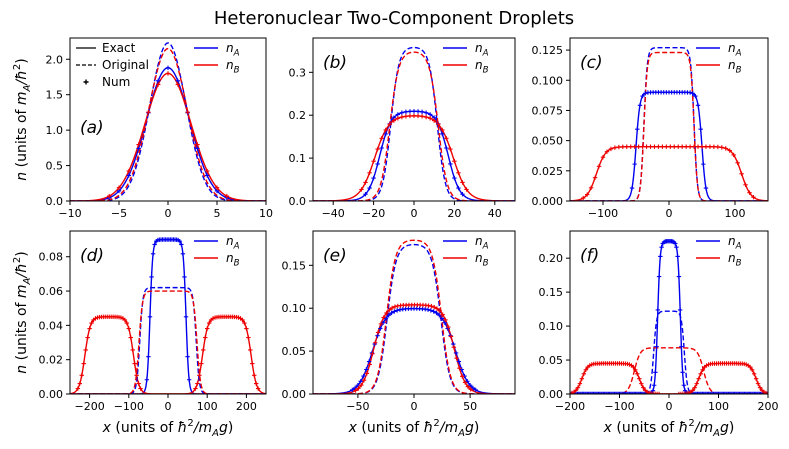 The image size is (789, 449). Describe the element at coordinates (298, 201) in the screenshot. I see `y-tick-label: 0.0` at that location.